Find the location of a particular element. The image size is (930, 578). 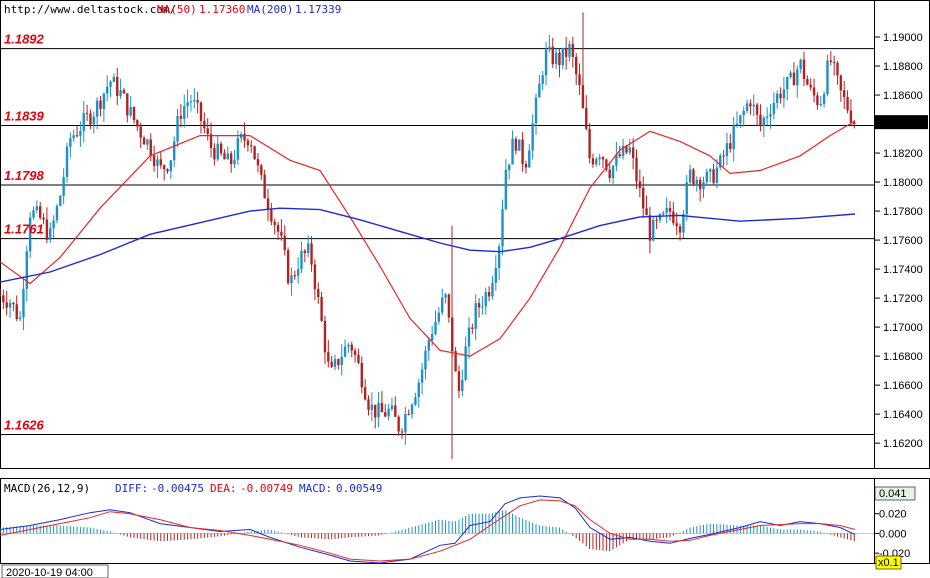

price-tick-label: 1.17400 is located at coordinates (903, 270).